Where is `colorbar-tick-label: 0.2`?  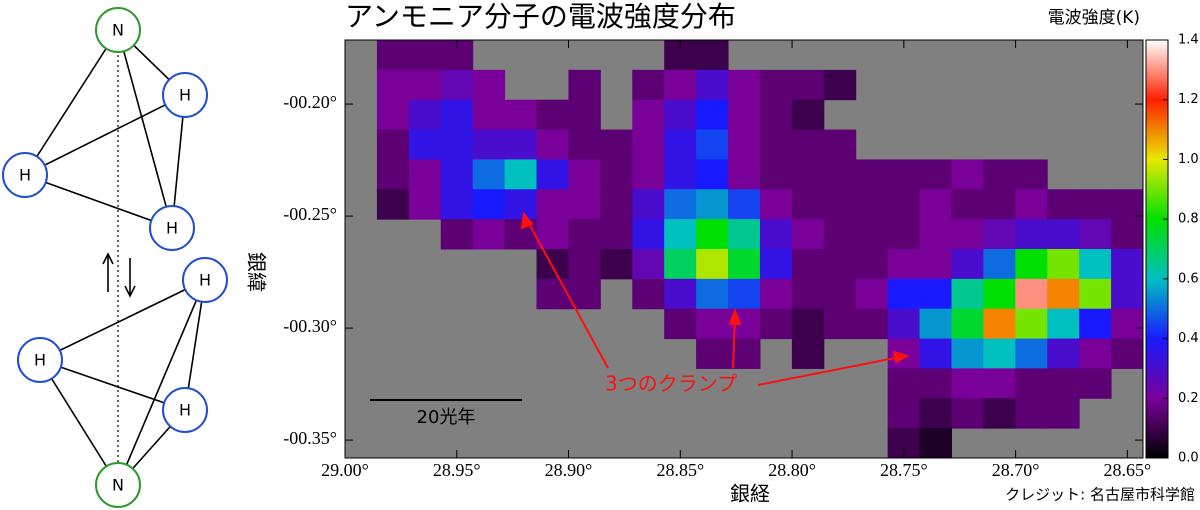 colorbar-tick-label: 0.2 is located at coordinates (1188, 398).